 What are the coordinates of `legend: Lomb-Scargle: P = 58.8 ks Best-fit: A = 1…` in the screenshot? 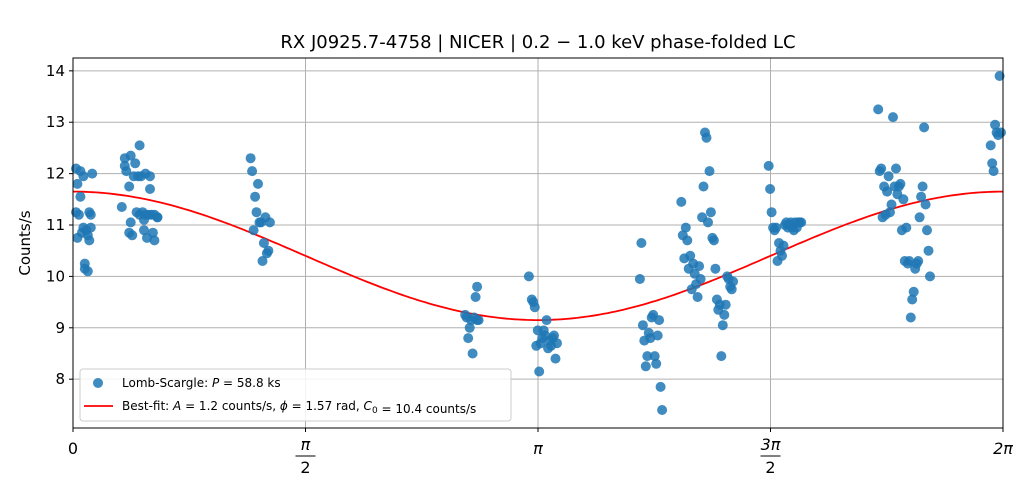 It's located at (295, 395).